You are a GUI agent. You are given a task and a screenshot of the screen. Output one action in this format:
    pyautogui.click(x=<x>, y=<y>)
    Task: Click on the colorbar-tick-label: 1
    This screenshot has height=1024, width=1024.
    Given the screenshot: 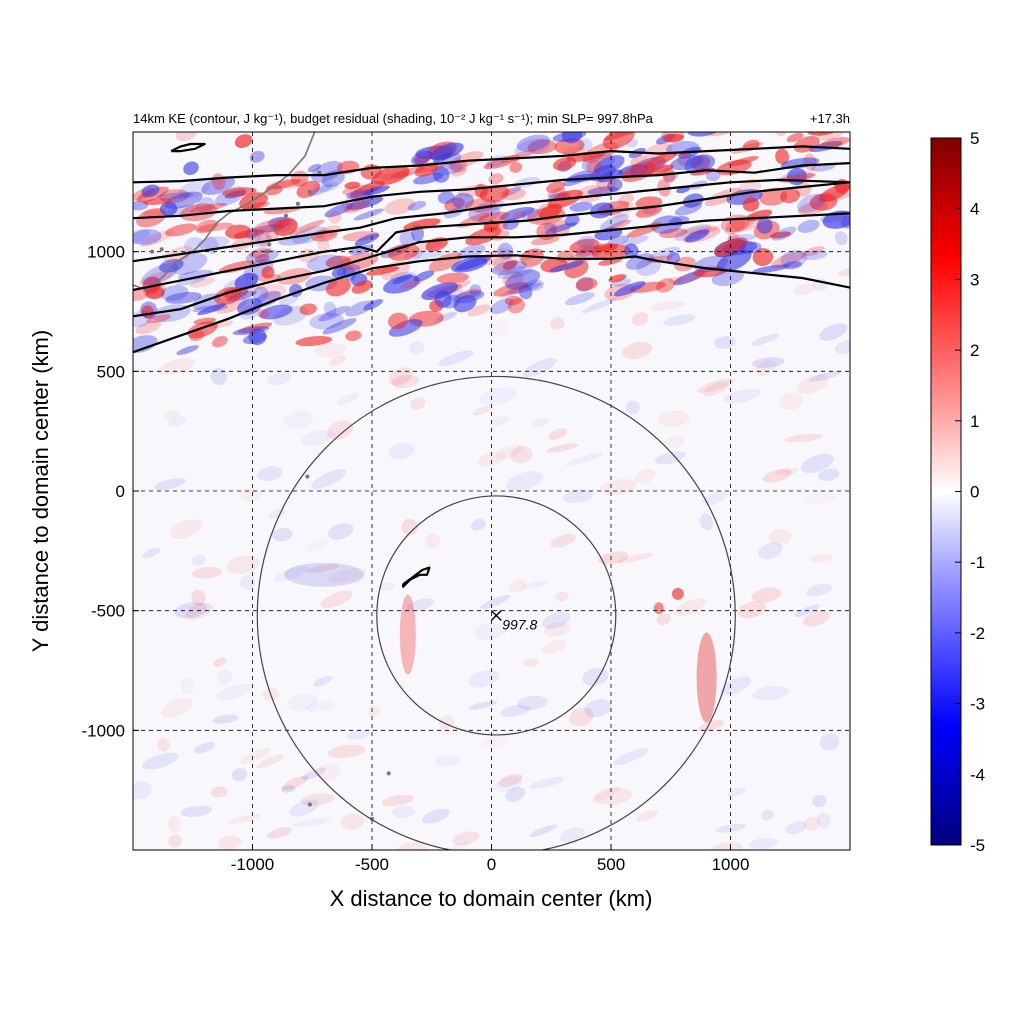 What is the action you would take?
    pyautogui.click(x=974, y=421)
    